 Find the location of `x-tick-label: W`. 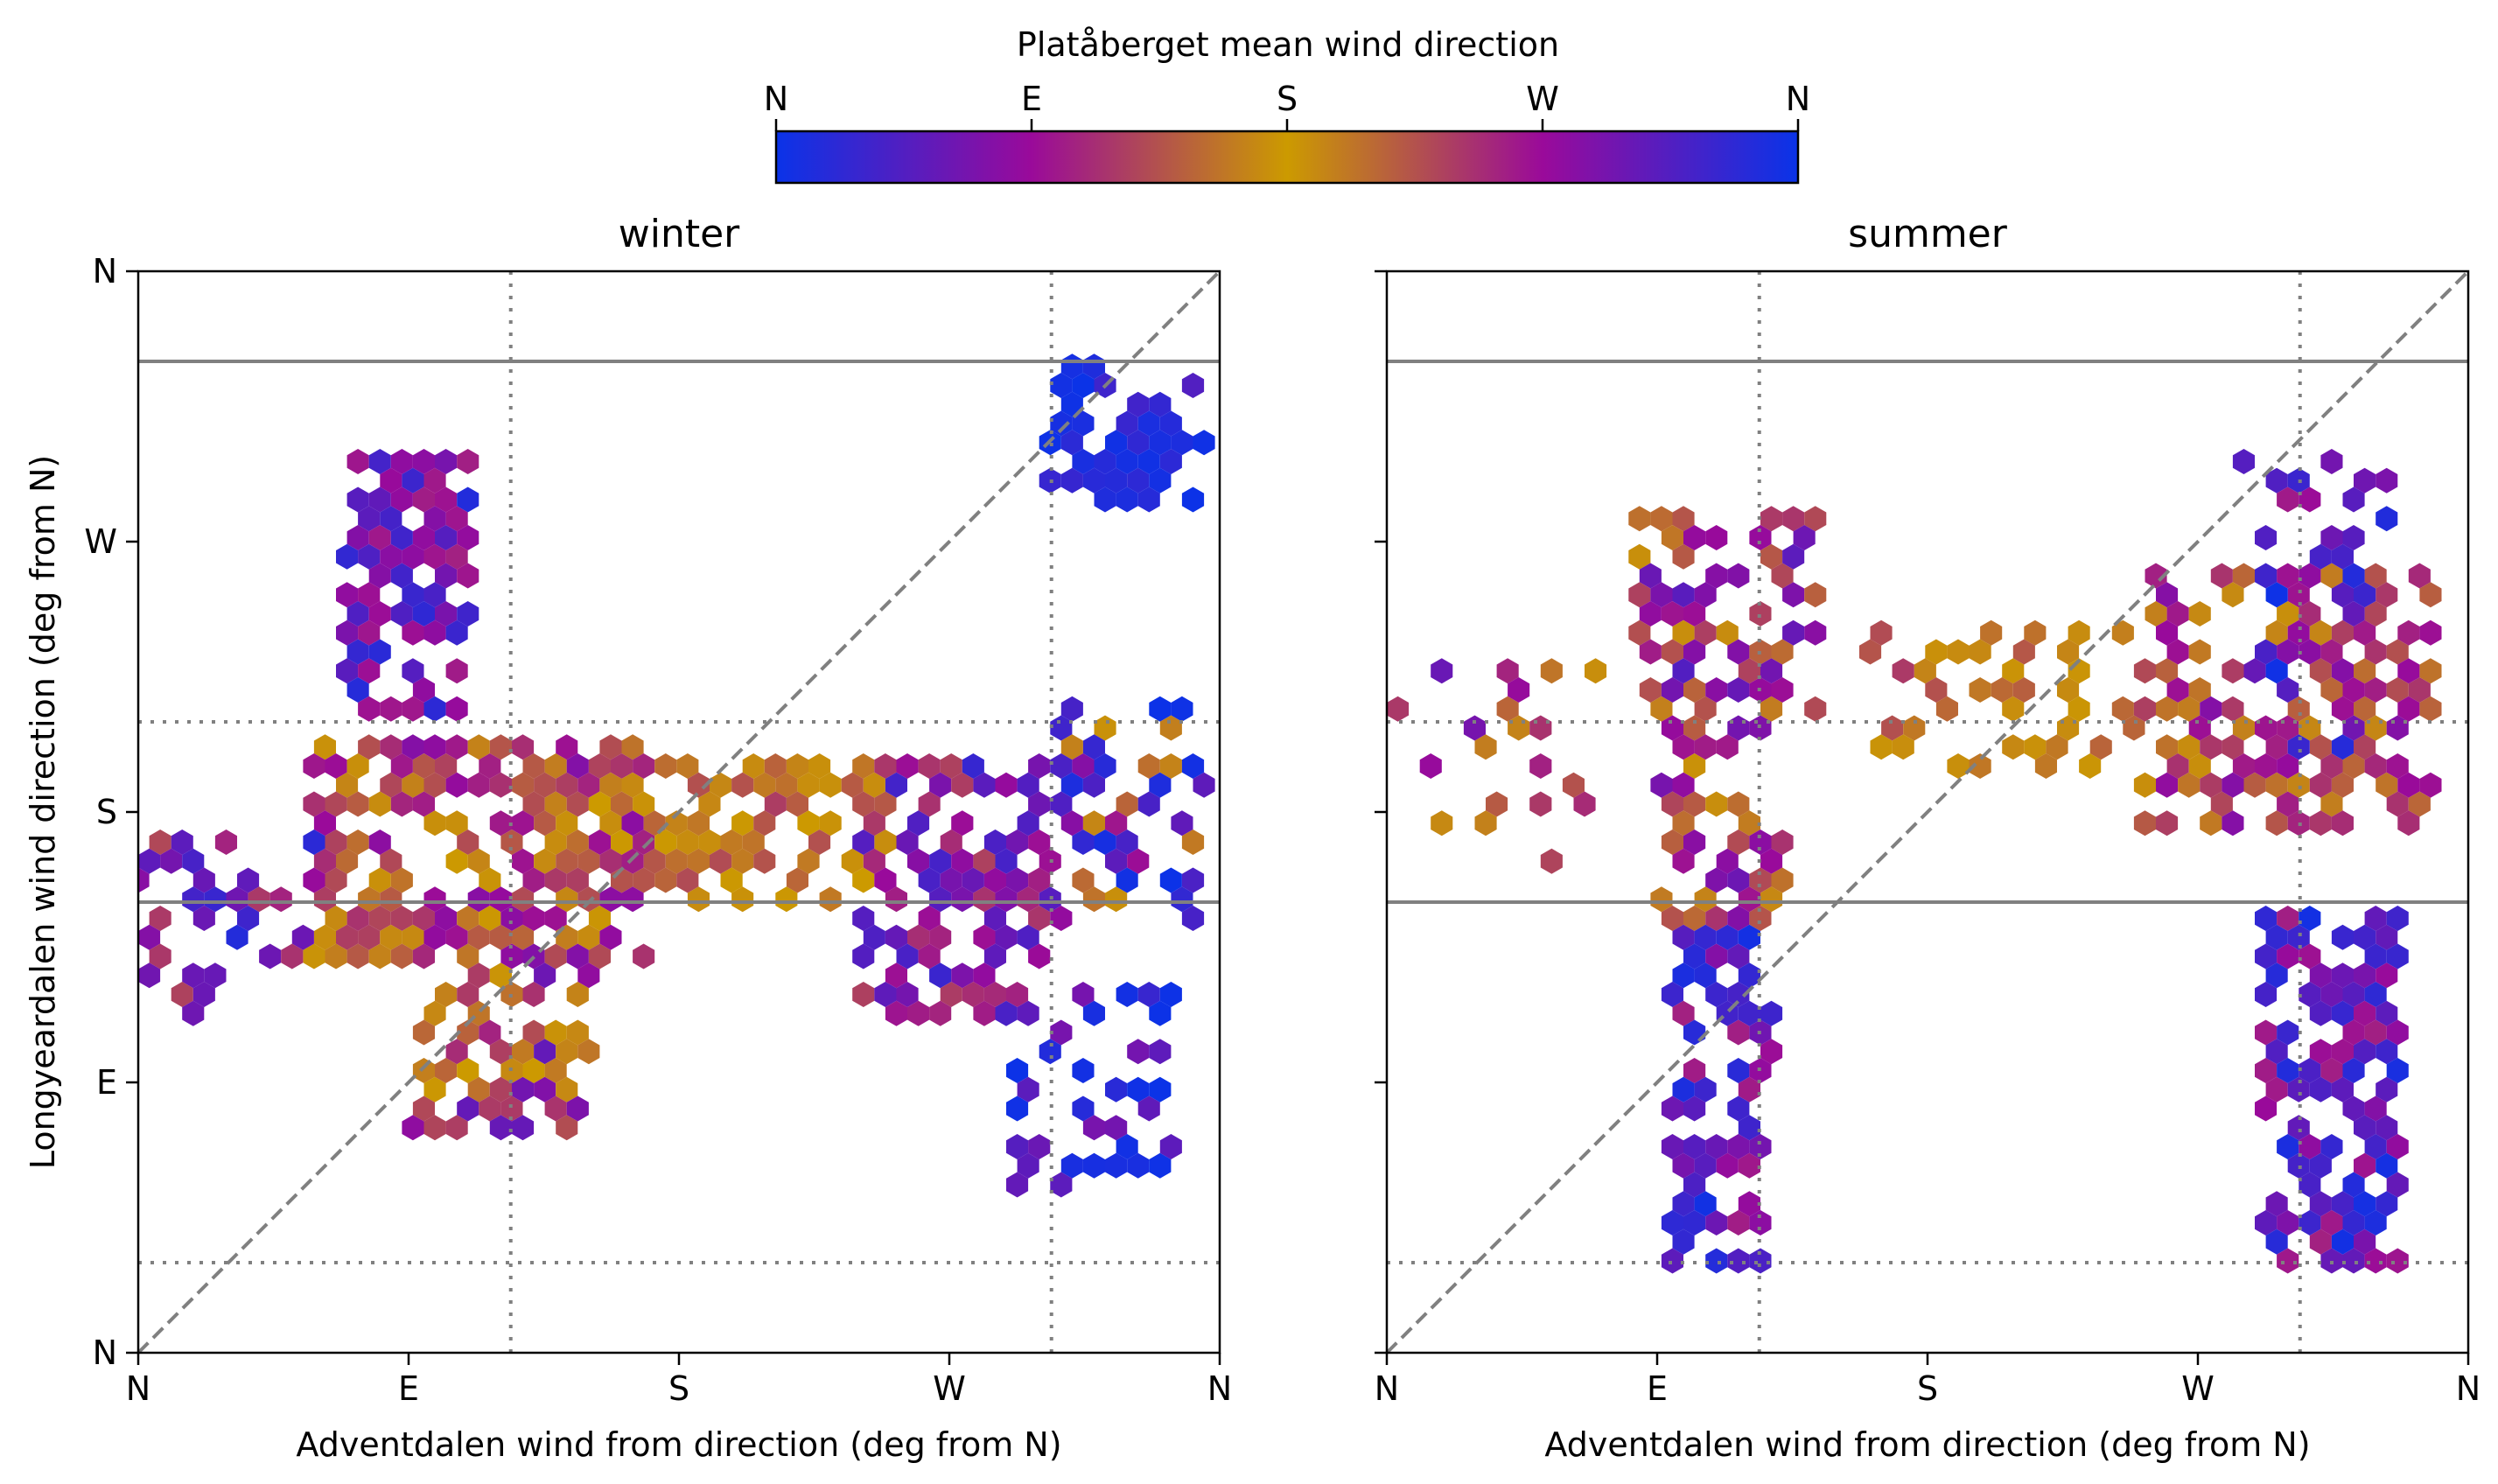

x-tick-label: W is located at coordinates (2198, 1388).